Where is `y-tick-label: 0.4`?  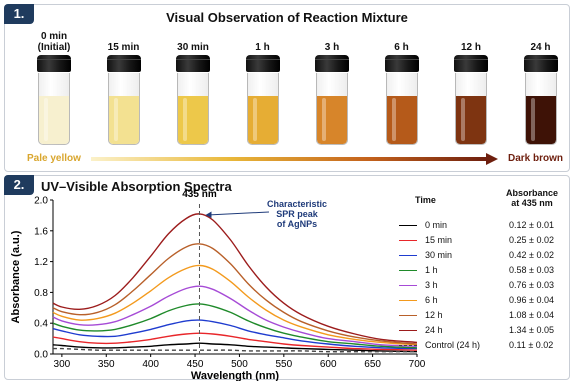
y-tick-label: 0.4 is located at coordinates (41, 324).